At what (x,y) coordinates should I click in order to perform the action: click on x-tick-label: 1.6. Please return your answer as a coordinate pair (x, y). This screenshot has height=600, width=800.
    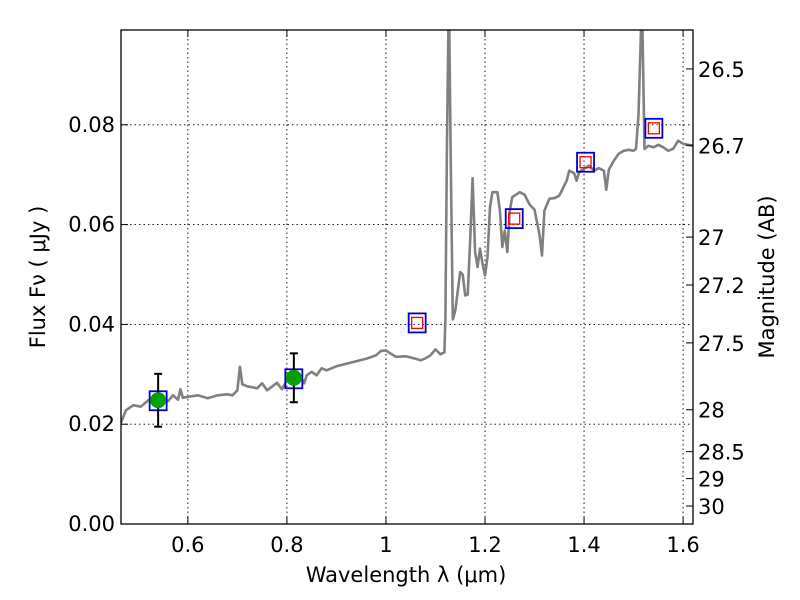
    Looking at the image, I should click on (682, 545).